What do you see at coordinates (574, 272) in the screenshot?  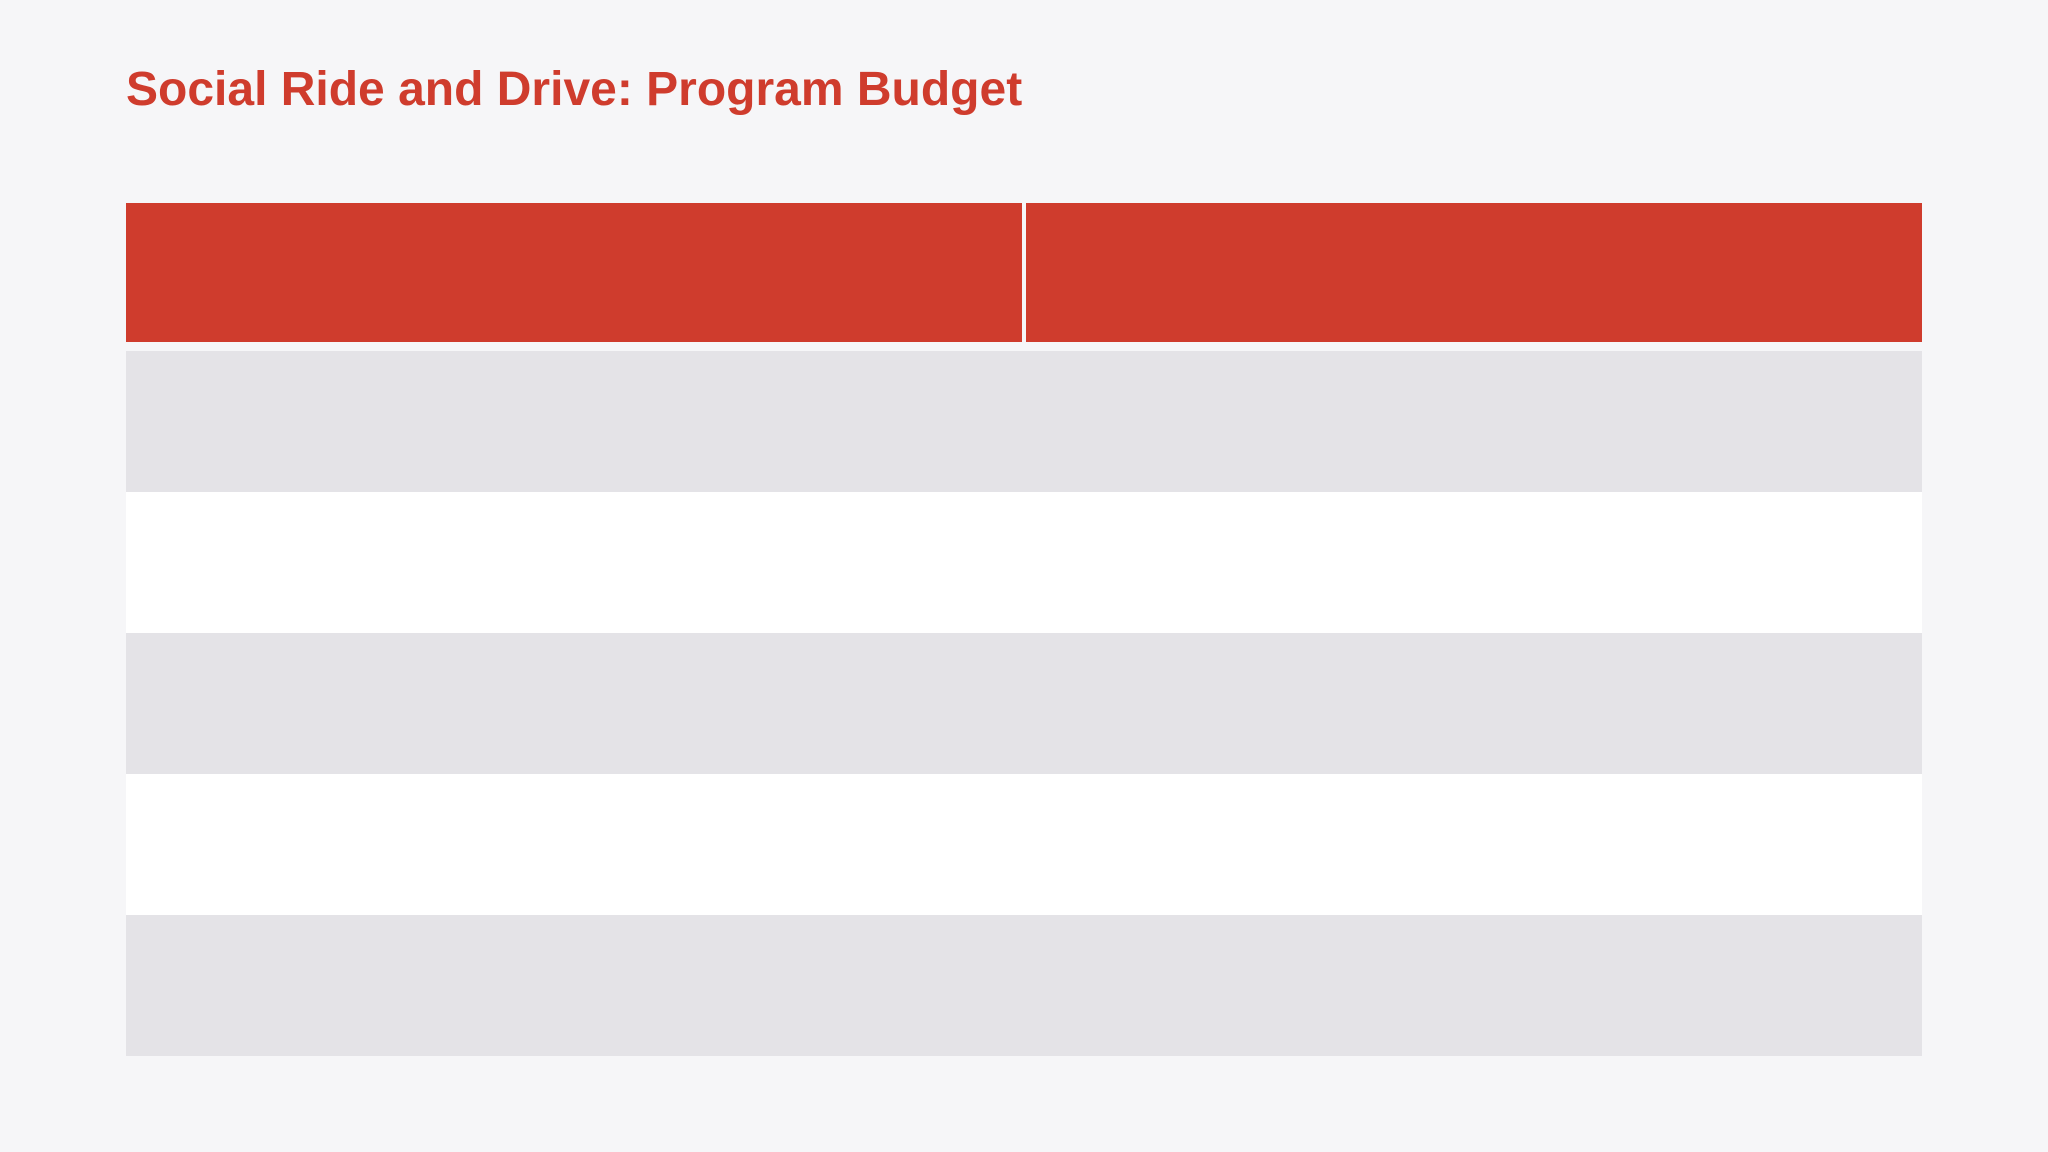 I see `header-cell-left` at bounding box center [574, 272].